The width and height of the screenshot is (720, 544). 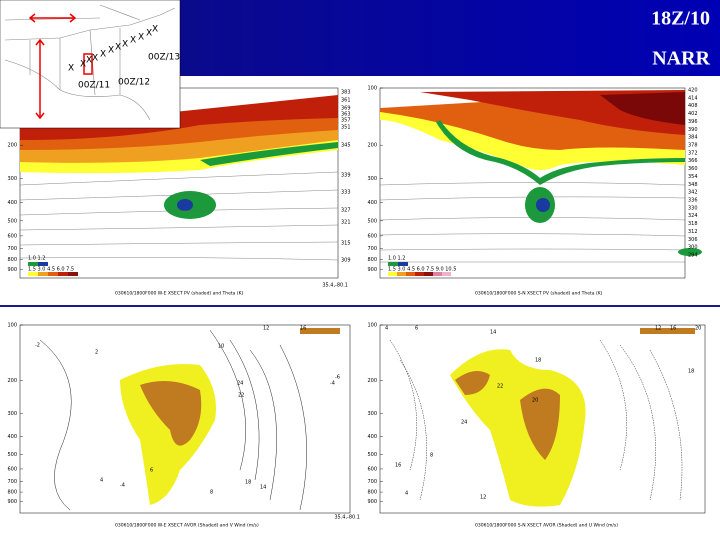 I want to click on theta-label: 383, so click(x=346, y=93).